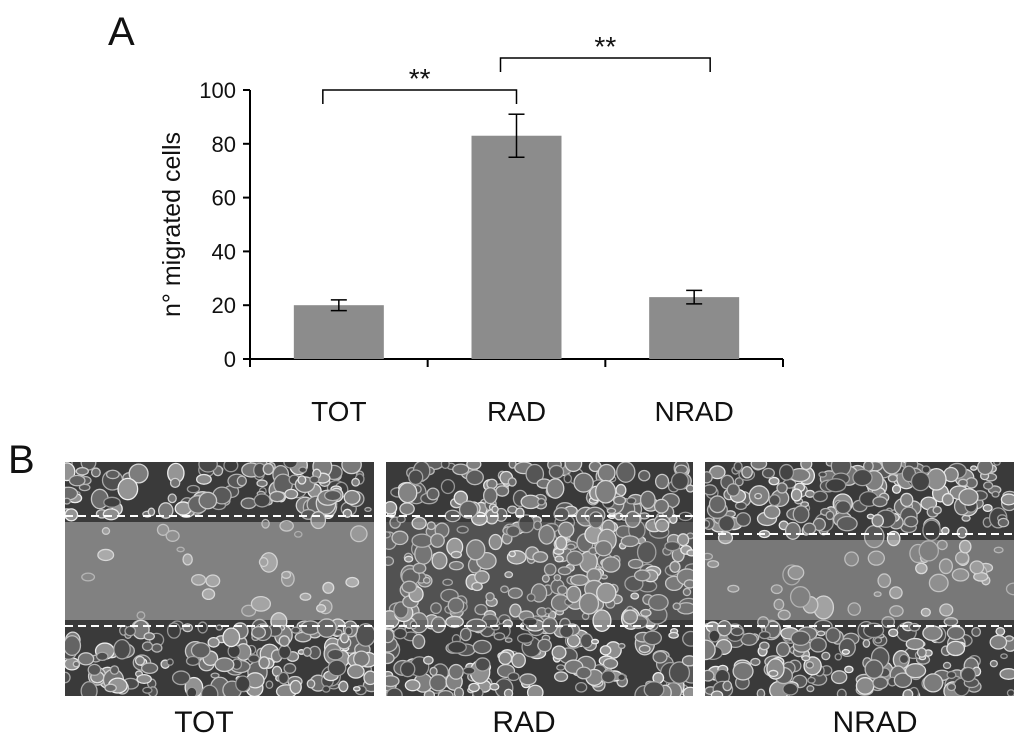 This screenshot has width=1024, height=756. What do you see at coordinates (224, 251) in the screenshot?
I see `y-tick-label: 40` at bounding box center [224, 251].